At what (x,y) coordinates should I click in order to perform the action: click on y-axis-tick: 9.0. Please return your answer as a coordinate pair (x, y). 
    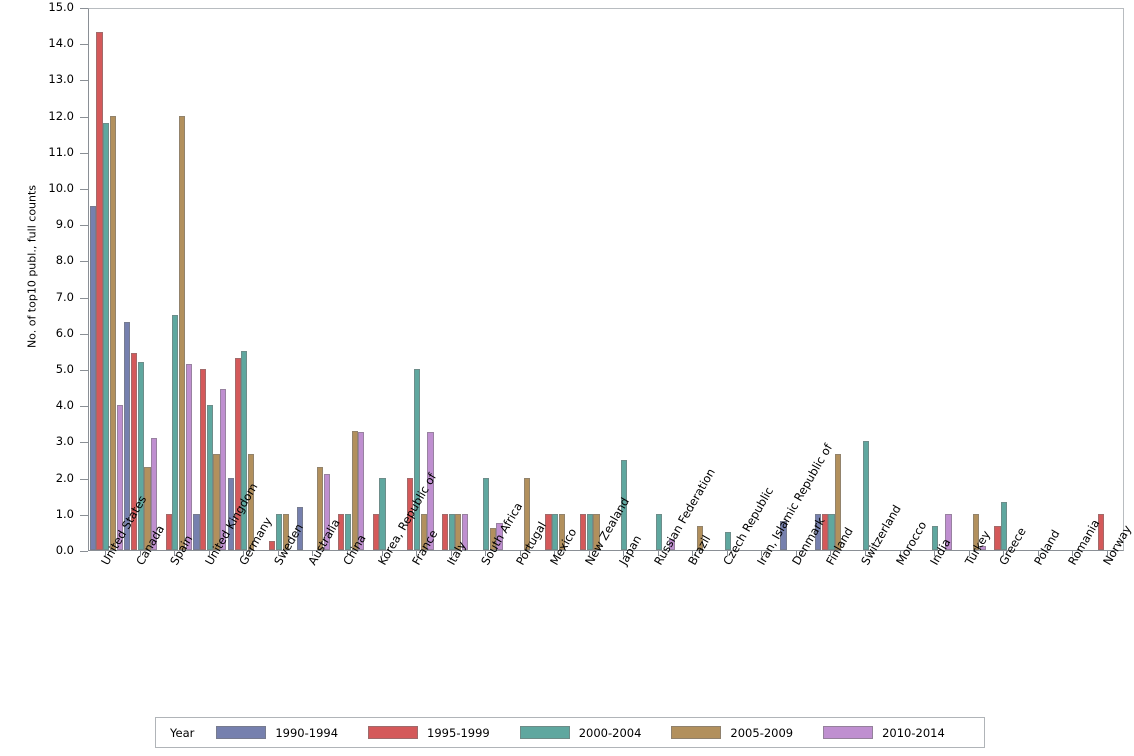
    Looking at the image, I should click on (44, 224).